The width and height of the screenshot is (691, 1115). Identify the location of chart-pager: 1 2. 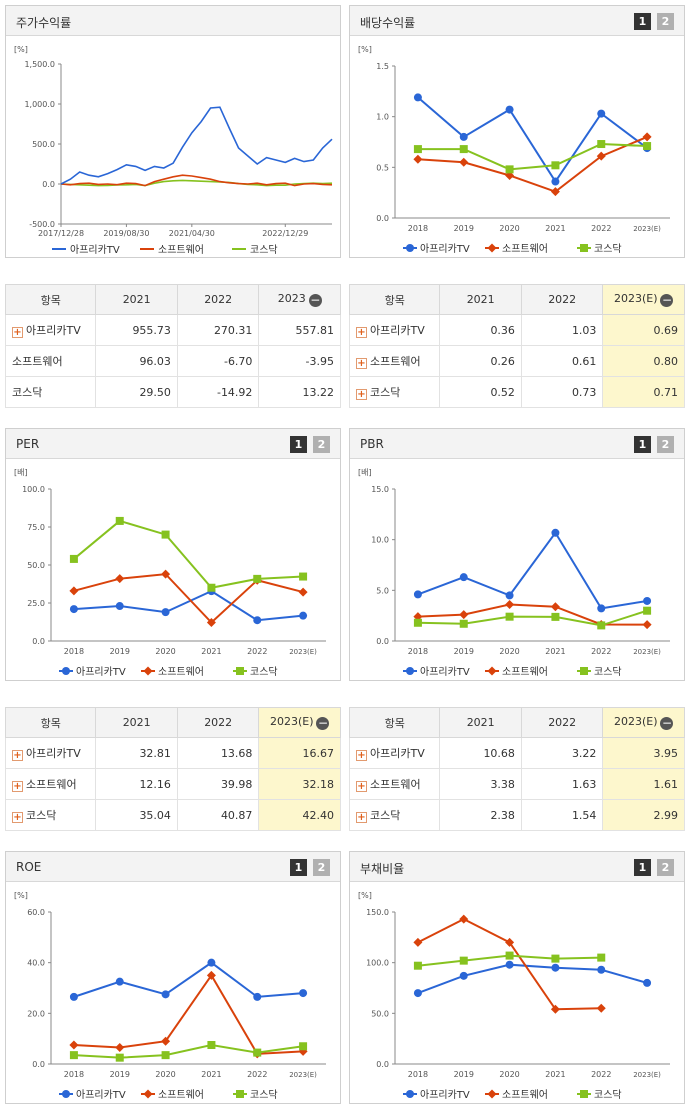
(310, 867).